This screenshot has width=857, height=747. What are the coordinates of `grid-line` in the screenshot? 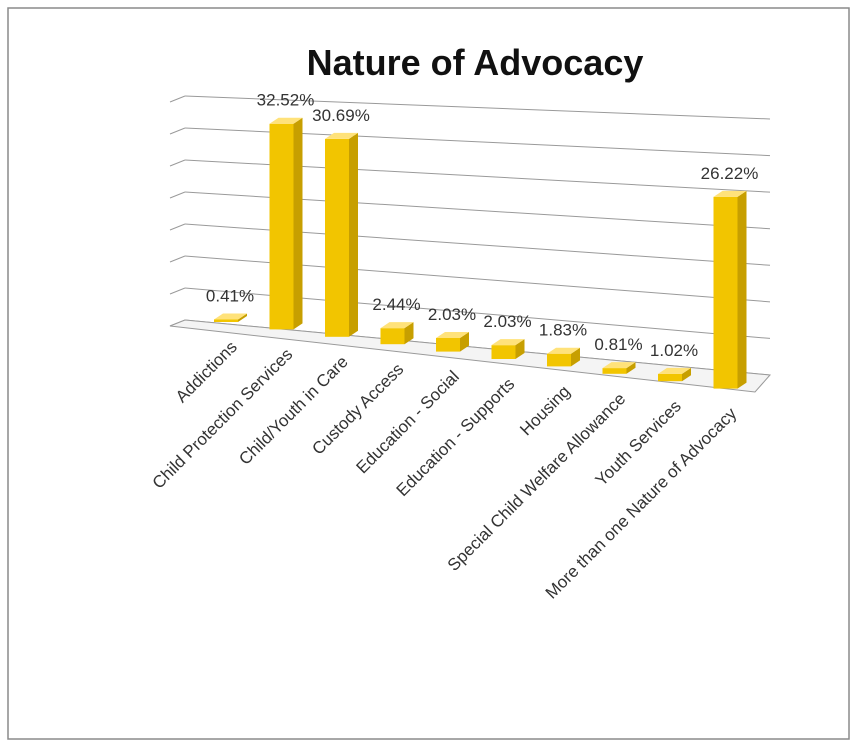 It's located at (477, 107).